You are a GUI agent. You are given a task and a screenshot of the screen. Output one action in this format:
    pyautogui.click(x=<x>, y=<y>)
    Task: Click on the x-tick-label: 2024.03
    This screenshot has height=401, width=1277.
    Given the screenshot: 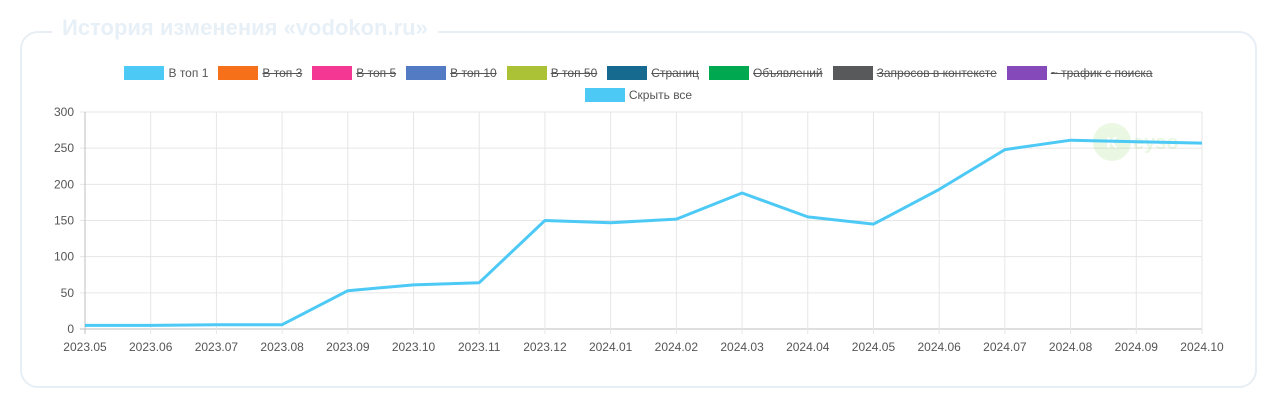 What is the action you would take?
    pyautogui.click(x=742, y=347)
    